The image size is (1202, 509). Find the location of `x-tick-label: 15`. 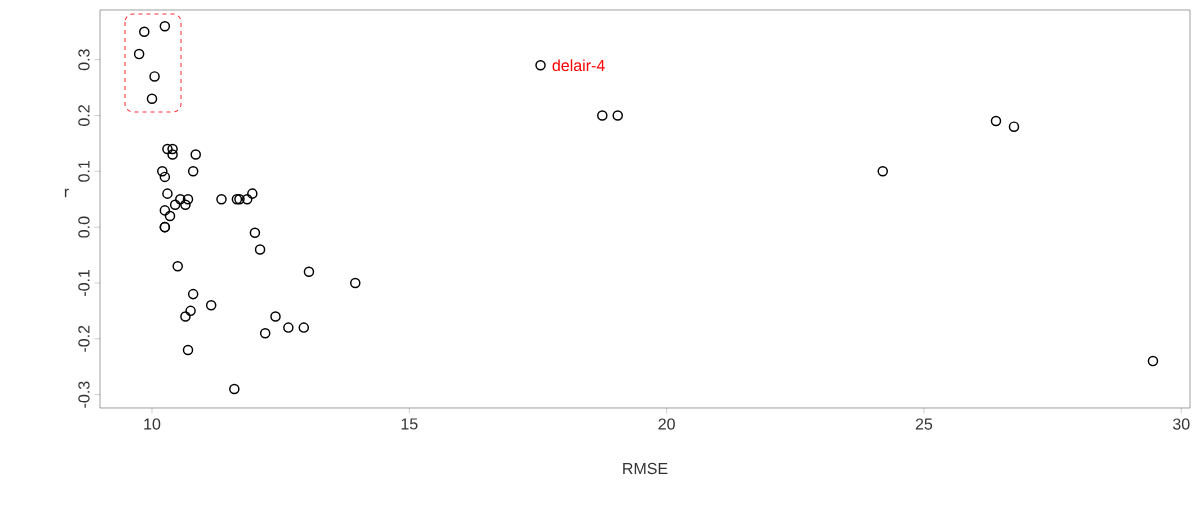

x-tick-label: 15 is located at coordinates (409, 424).